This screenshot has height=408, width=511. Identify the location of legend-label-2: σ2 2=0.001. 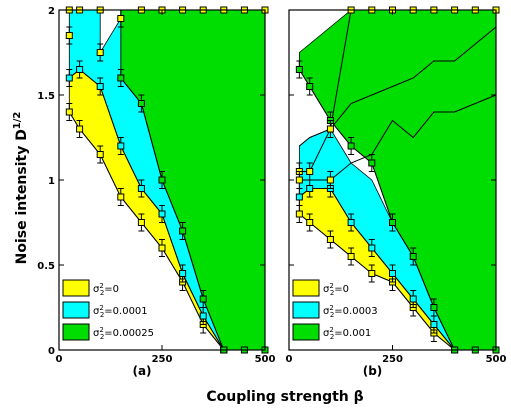
(347, 333).